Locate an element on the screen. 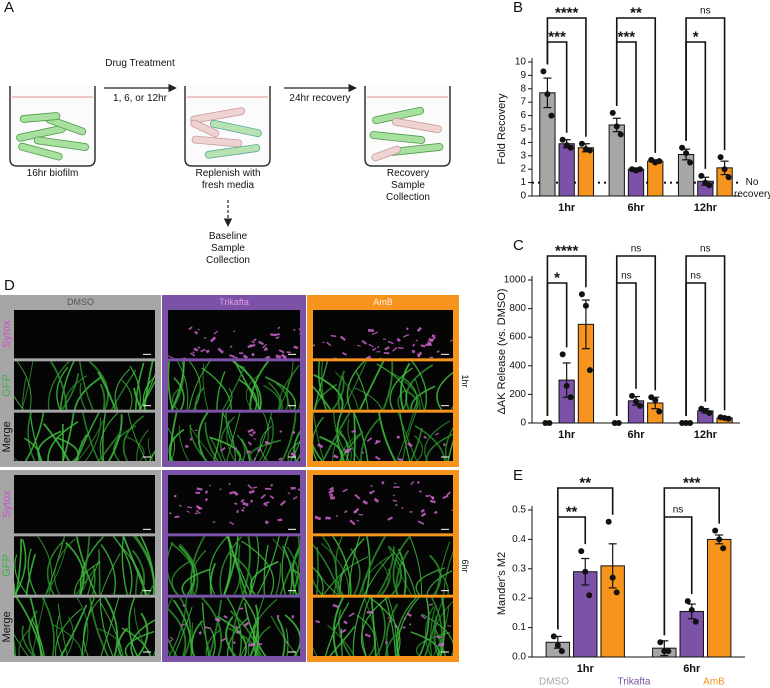 This screenshot has height=688, width=770. legend-entry: DMSO is located at coordinates (554, 682).